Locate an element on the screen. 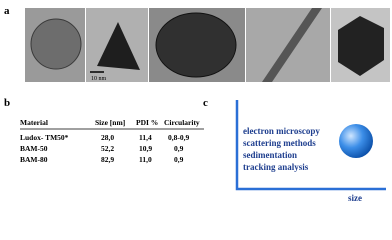 The width and height of the screenshot is (392, 240). table-cell: 11,0 is located at coordinates (145, 159).